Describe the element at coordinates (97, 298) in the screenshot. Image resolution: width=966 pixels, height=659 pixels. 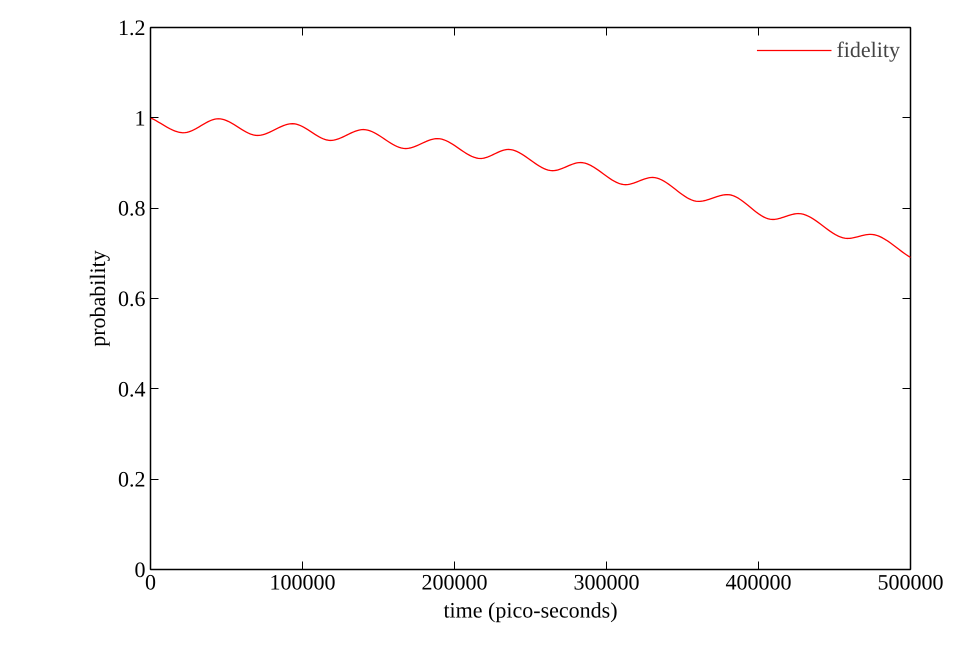
I see `y-axis-title: probability` at that location.